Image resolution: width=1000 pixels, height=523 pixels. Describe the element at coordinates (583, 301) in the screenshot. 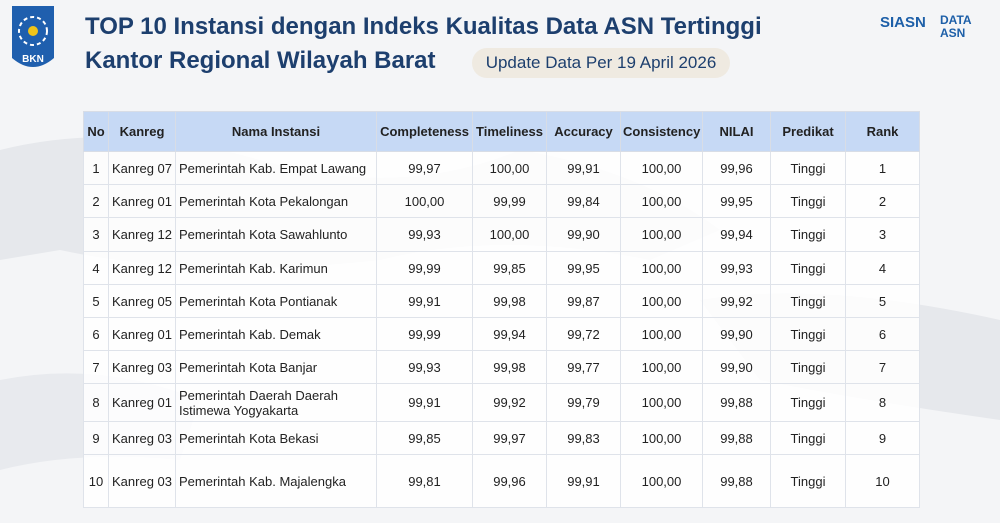

I see `table-cell: 99,87` at that location.